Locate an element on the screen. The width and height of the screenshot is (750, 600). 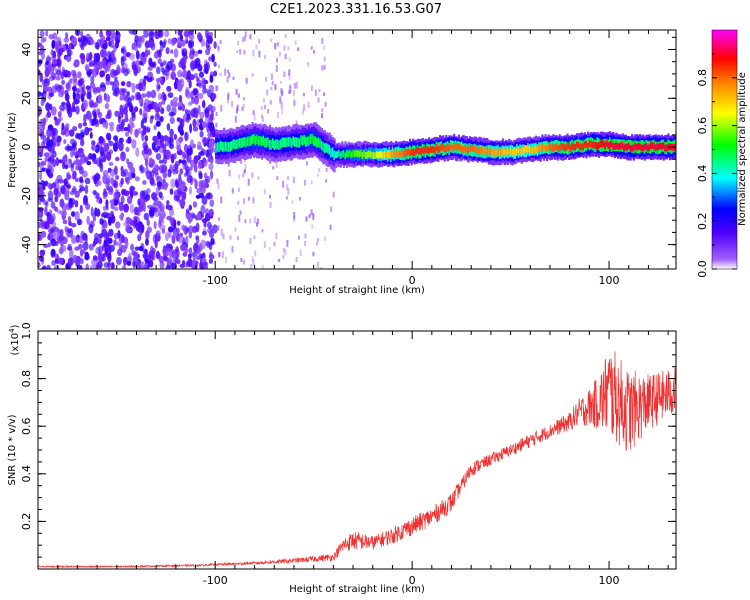
colorbar-label: Normalized spectral amplitude is located at coordinates (742, 149).